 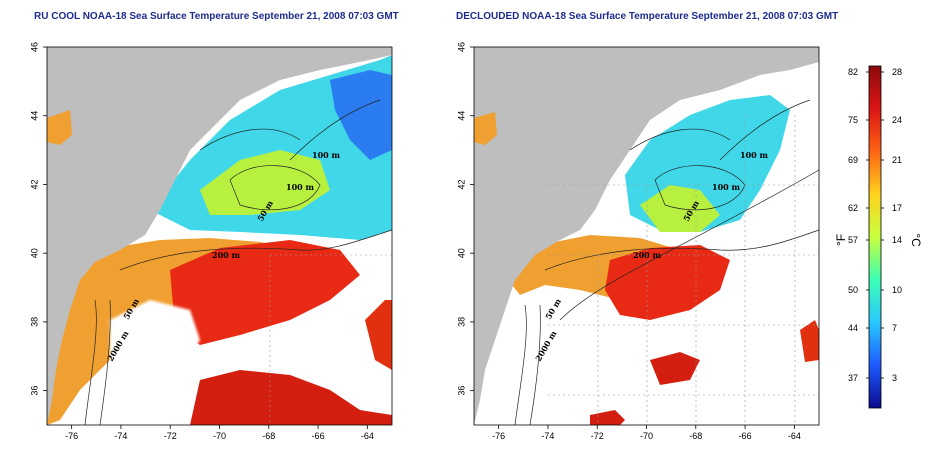 What do you see at coordinates (461, 253) in the screenshot?
I see `right-lat-tick-label: 40` at bounding box center [461, 253].